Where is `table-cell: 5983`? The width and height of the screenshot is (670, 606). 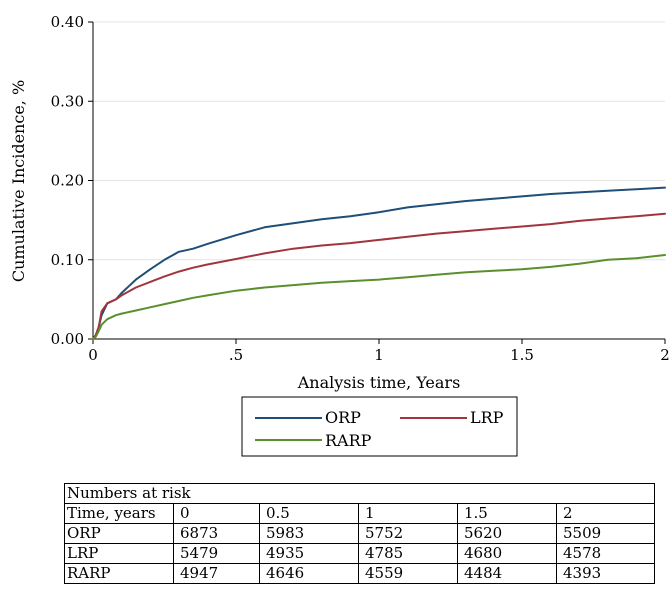 table-cell: 5983 is located at coordinates (309, 533).